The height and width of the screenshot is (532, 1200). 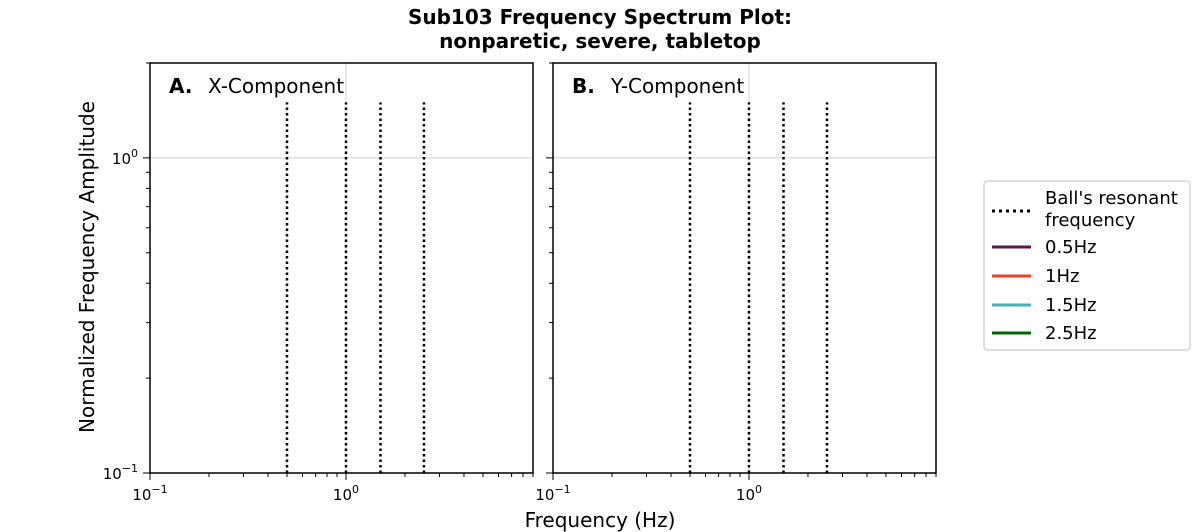 I want to click on panel-letter: B., so click(x=583, y=86).